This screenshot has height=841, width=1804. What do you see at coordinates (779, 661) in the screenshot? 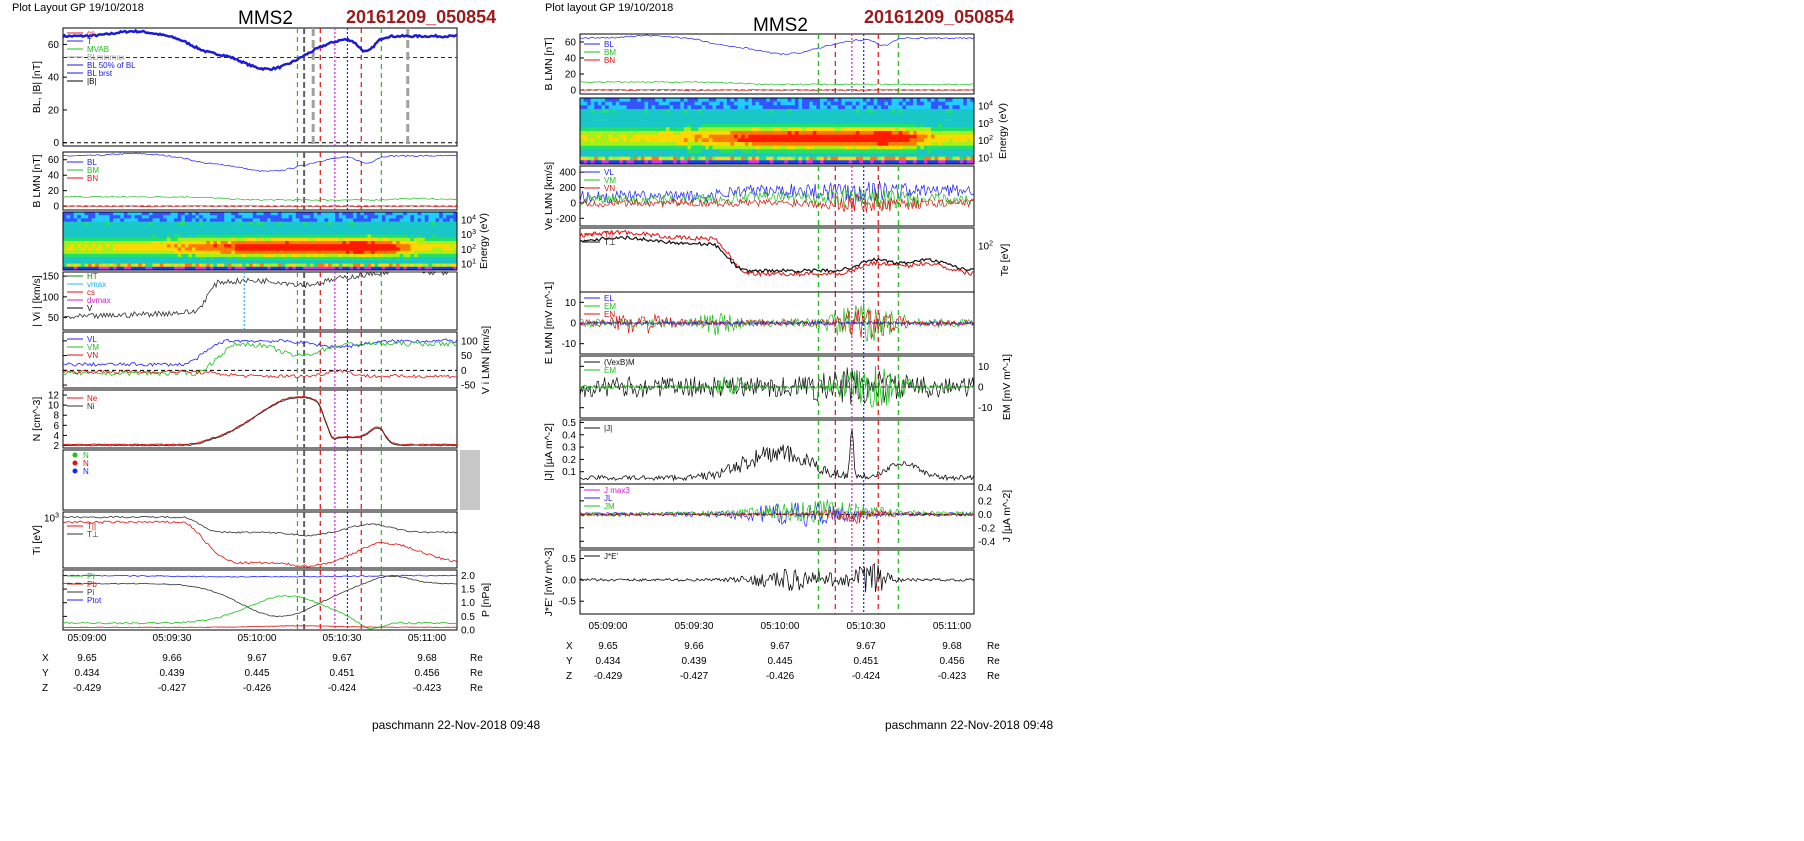
I see `ephemeris-value: 0.445` at bounding box center [779, 661].